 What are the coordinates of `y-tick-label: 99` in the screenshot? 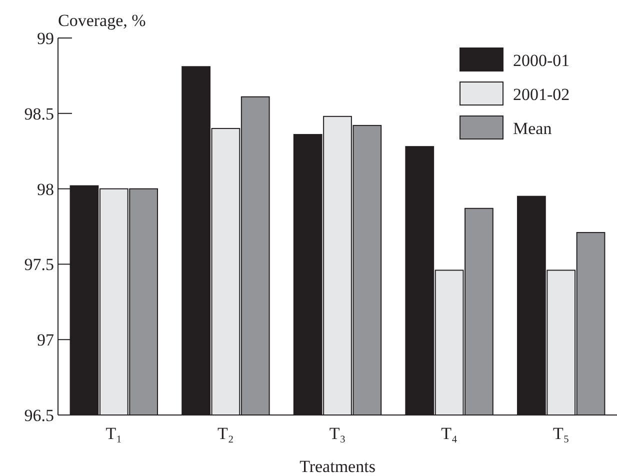 It's located at (45, 38).